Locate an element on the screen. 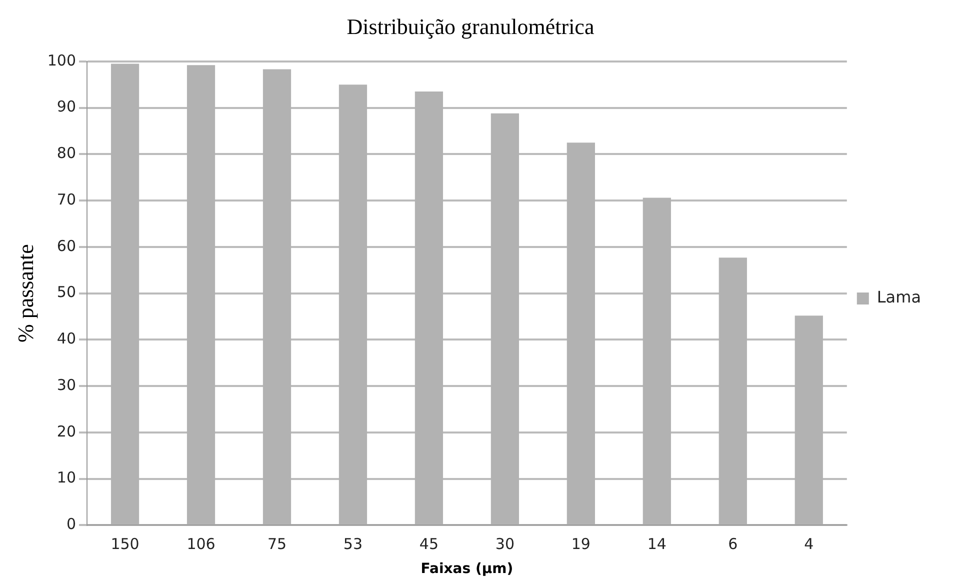  x-tick-label: 53 is located at coordinates (353, 544).